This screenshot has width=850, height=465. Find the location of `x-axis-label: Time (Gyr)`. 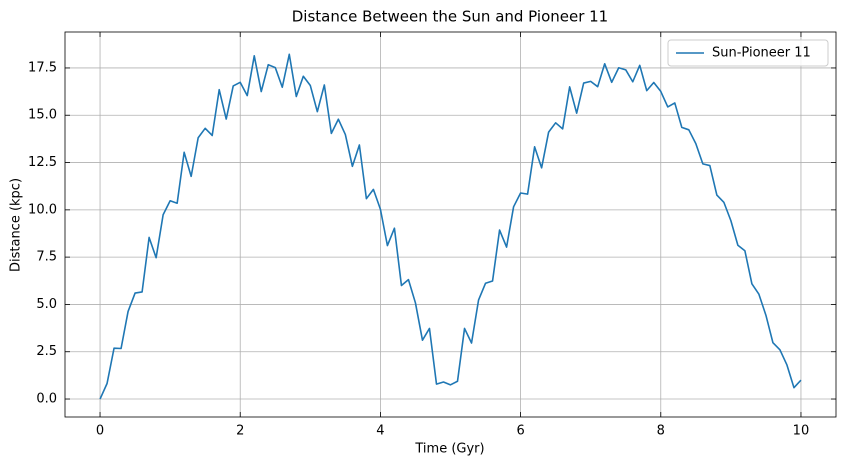

x-axis-label: Time (Gyr) is located at coordinates (449, 449).